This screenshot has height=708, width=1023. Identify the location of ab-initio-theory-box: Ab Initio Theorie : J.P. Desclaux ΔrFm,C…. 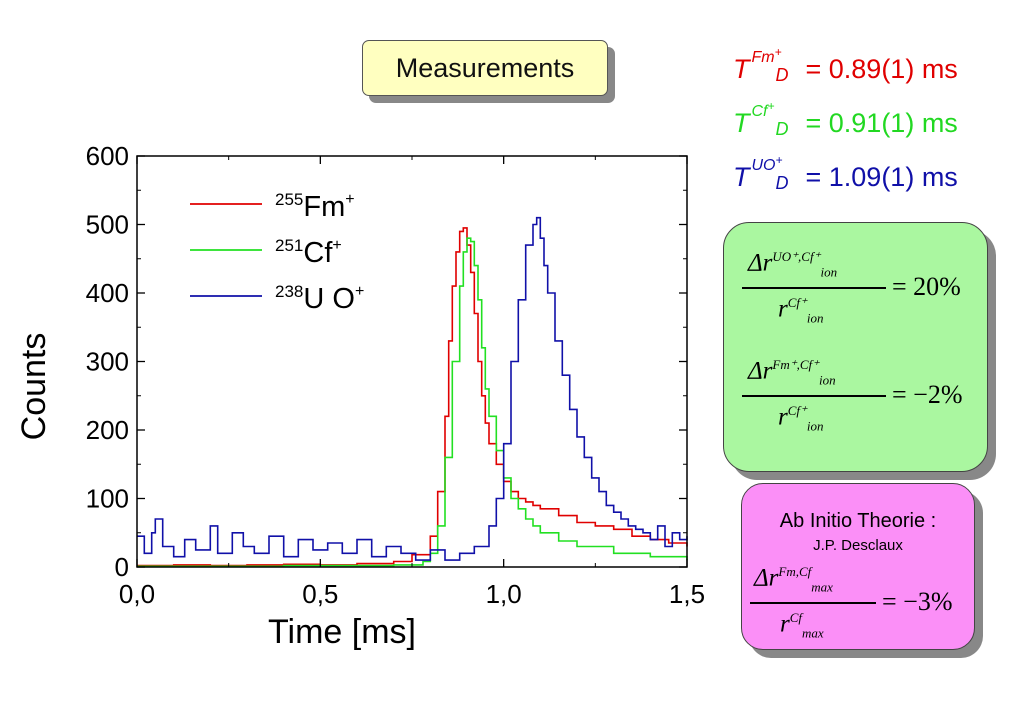
(858, 566).